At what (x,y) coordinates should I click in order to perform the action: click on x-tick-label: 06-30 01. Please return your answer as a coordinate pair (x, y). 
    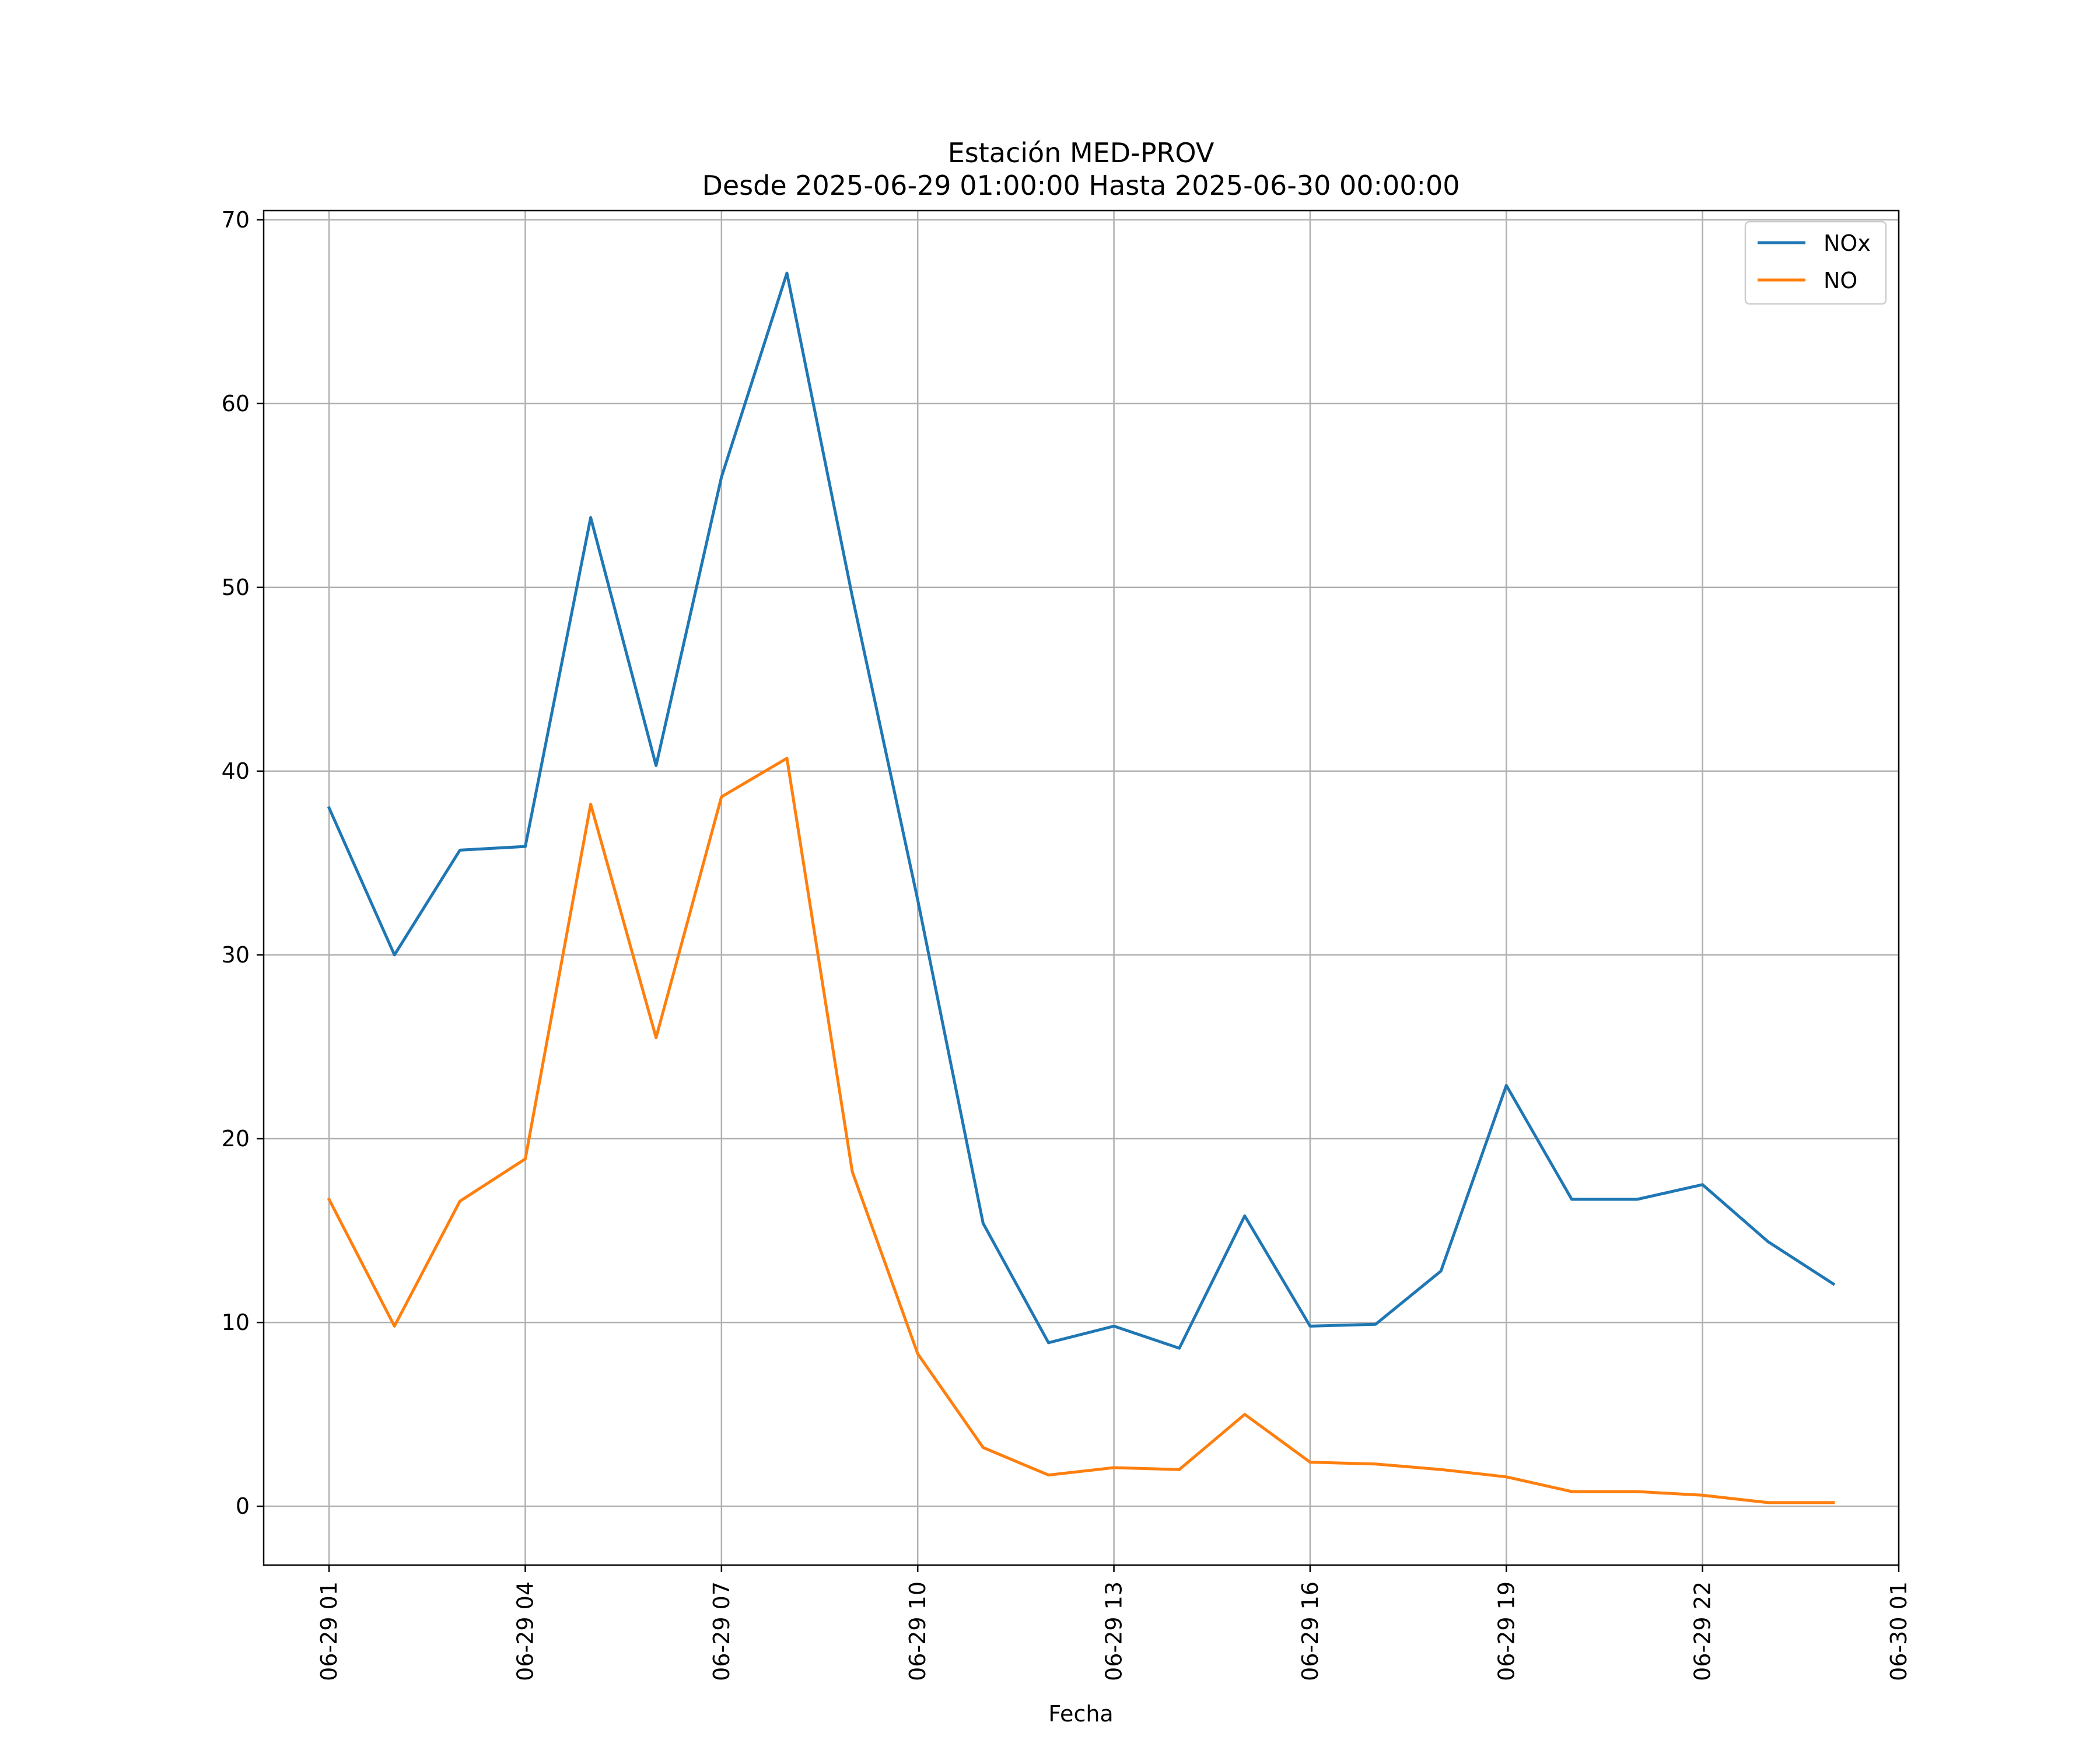
    Looking at the image, I should click on (1899, 1631).